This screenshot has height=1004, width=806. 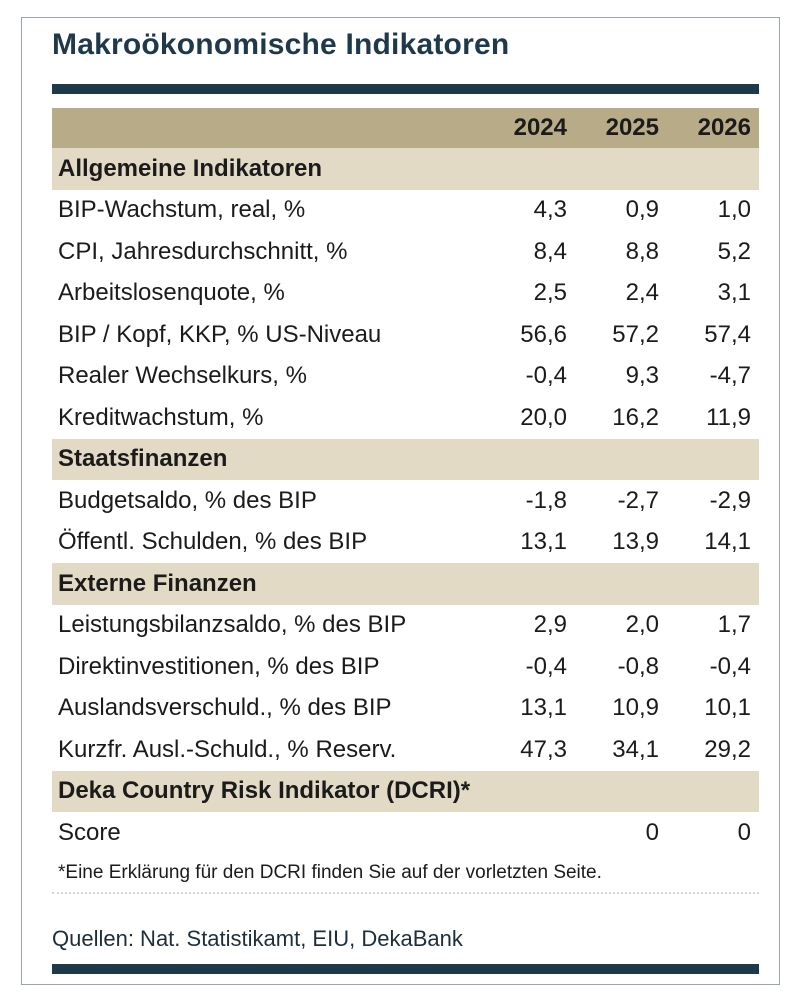 What do you see at coordinates (264, 791) in the screenshot?
I see `section-title: Deka Country Risk Indikator (DCRI)*` at bounding box center [264, 791].